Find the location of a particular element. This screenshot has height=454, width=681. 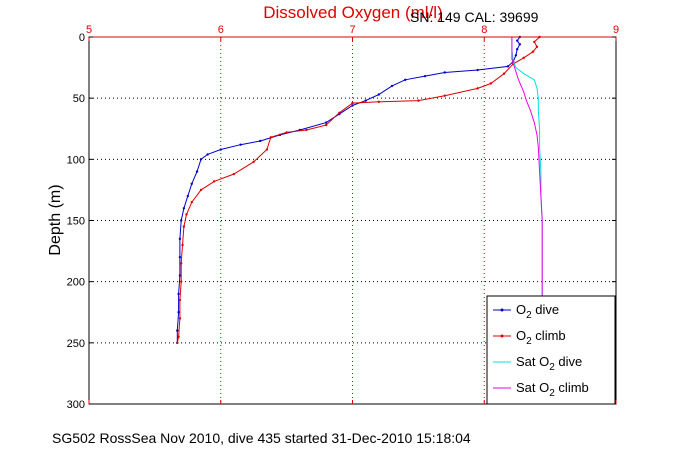

series-line-sat-o2-climb is located at coordinates (527, 190).